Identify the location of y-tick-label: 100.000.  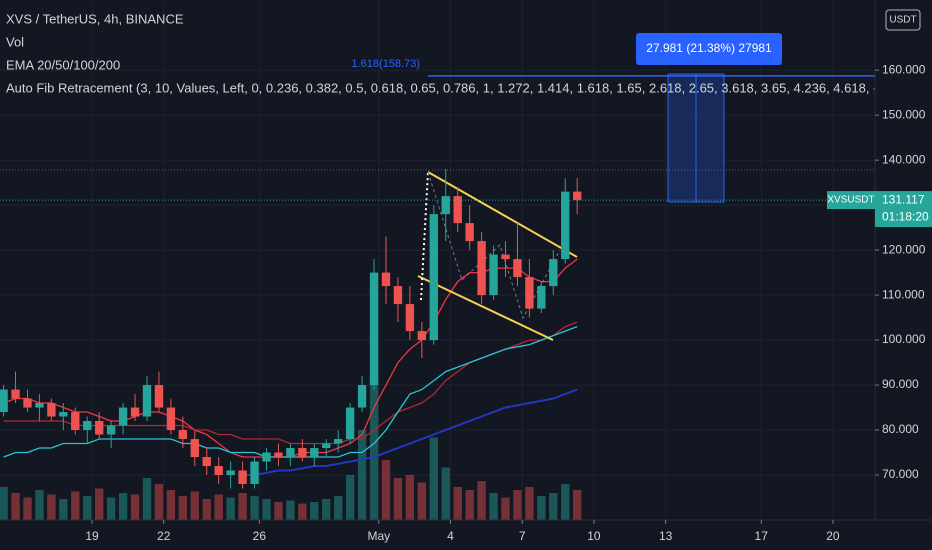
(904, 339).